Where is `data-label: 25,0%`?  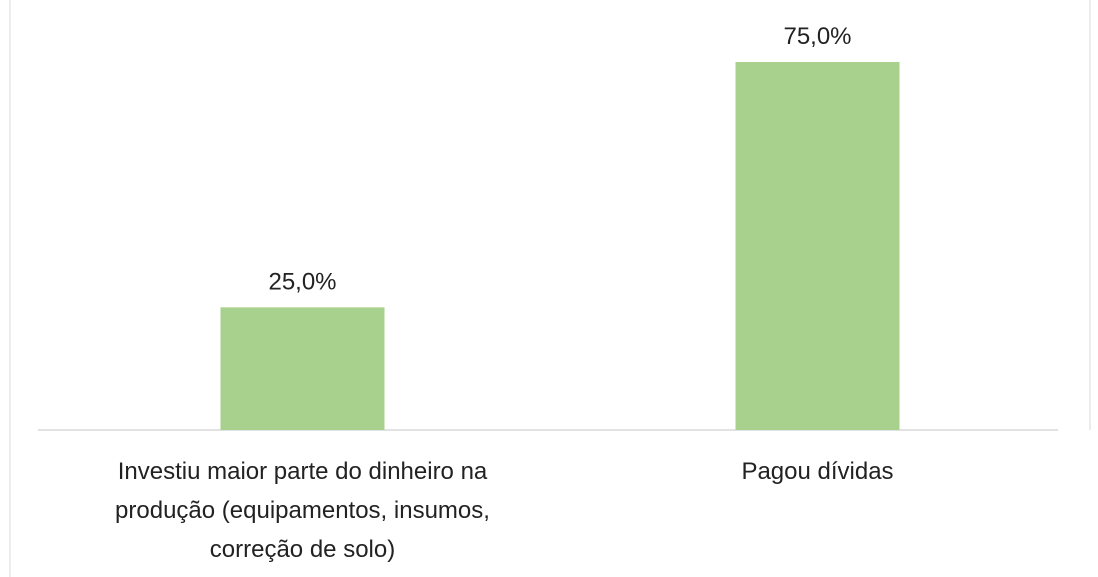
data-label: 25,0% is located at coordinates (302, 281).